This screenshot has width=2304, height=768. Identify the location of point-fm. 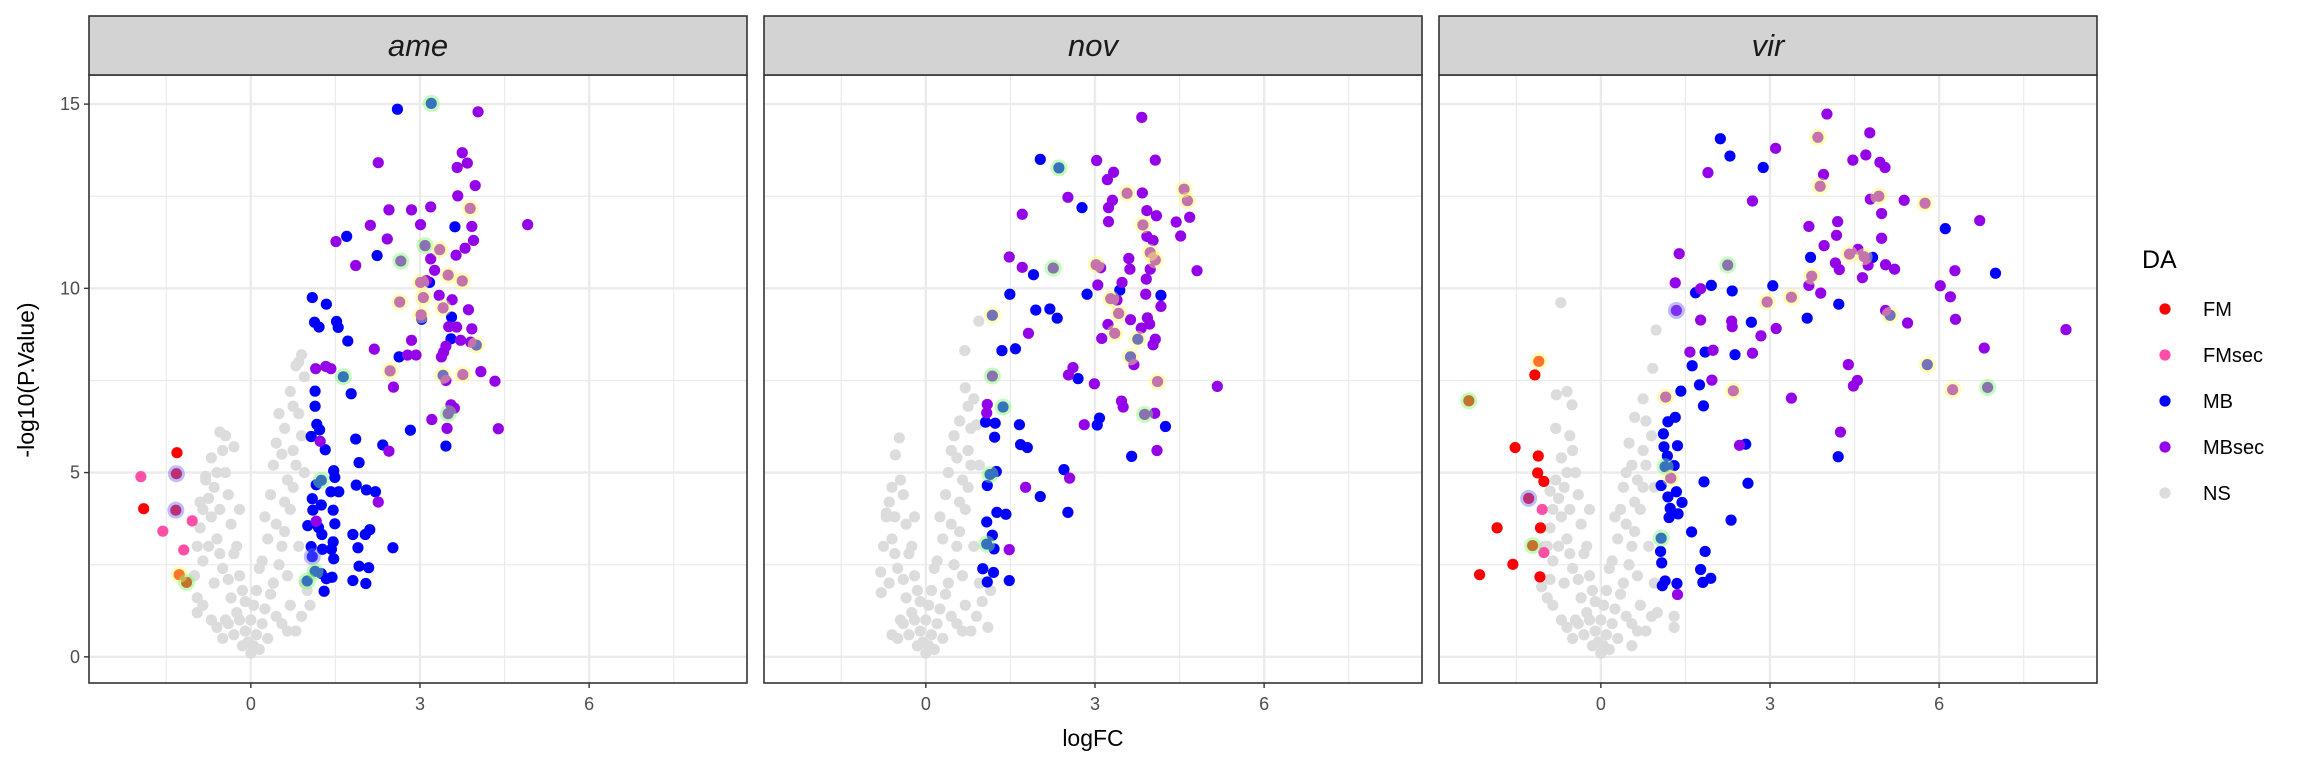
(1538, 456).